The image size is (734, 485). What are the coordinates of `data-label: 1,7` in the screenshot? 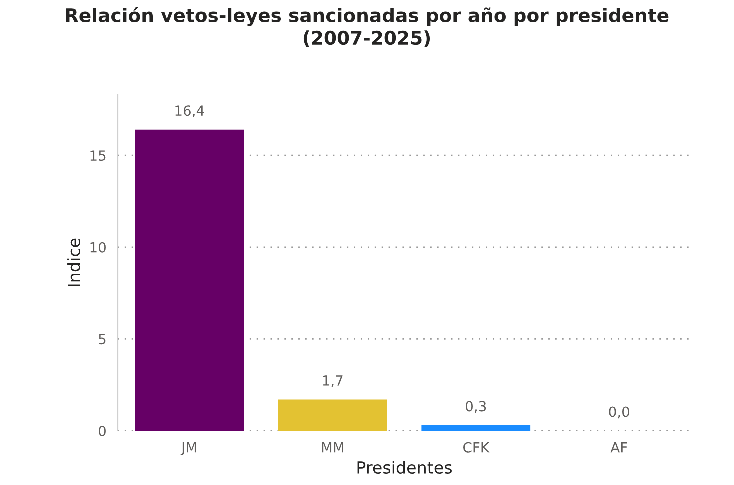 It's located at (333, 382).